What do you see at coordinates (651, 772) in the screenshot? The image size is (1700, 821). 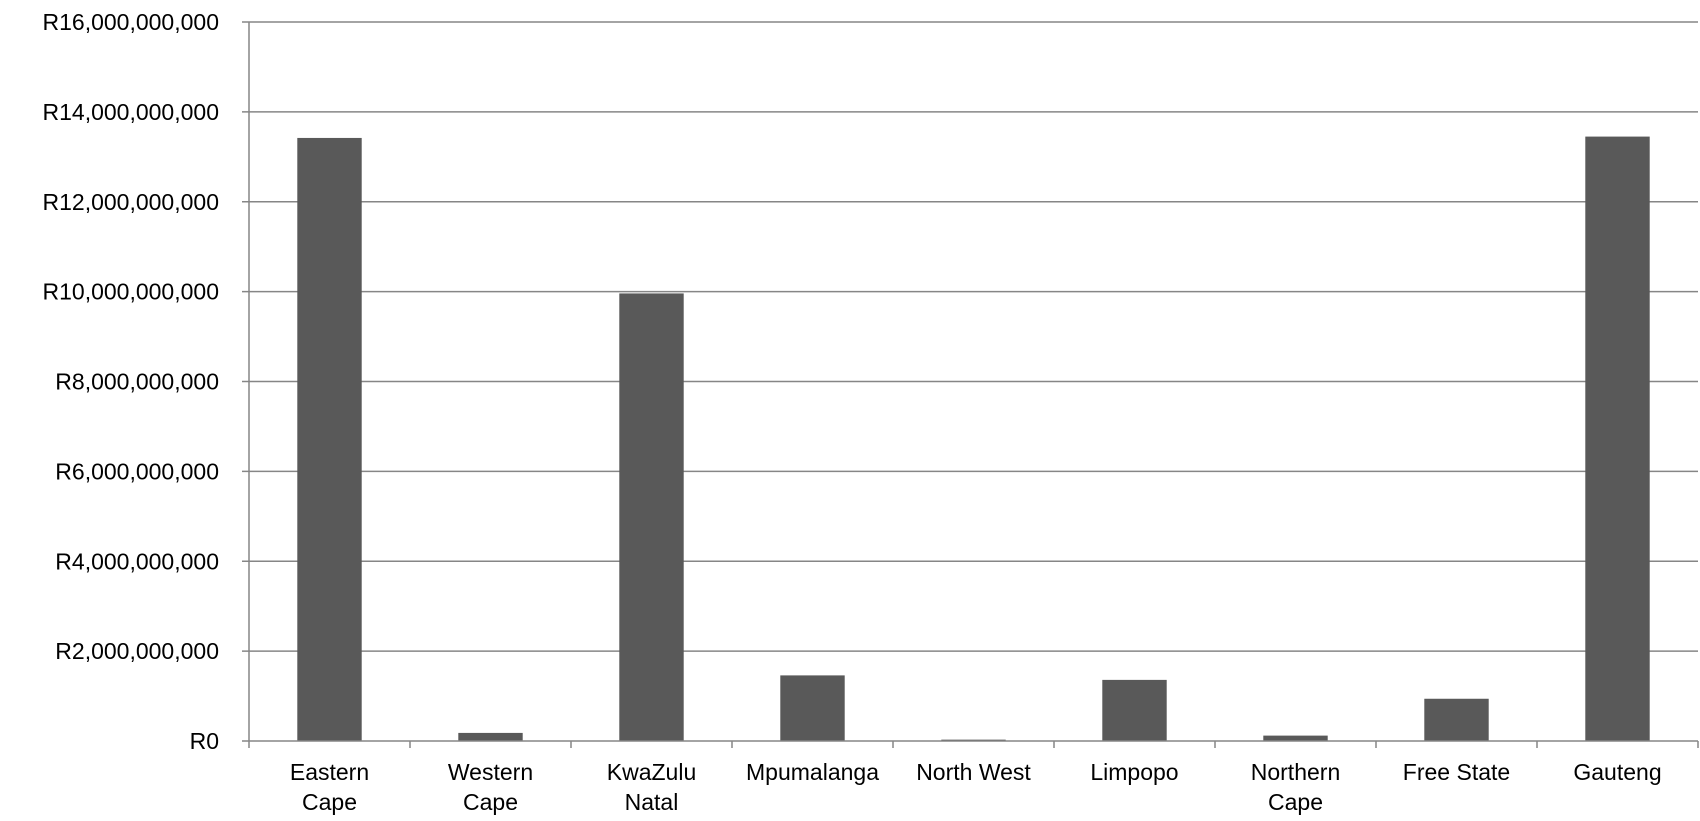 I see `x-tick-label-line: KwaZulu` at bounding box center [651, 772].